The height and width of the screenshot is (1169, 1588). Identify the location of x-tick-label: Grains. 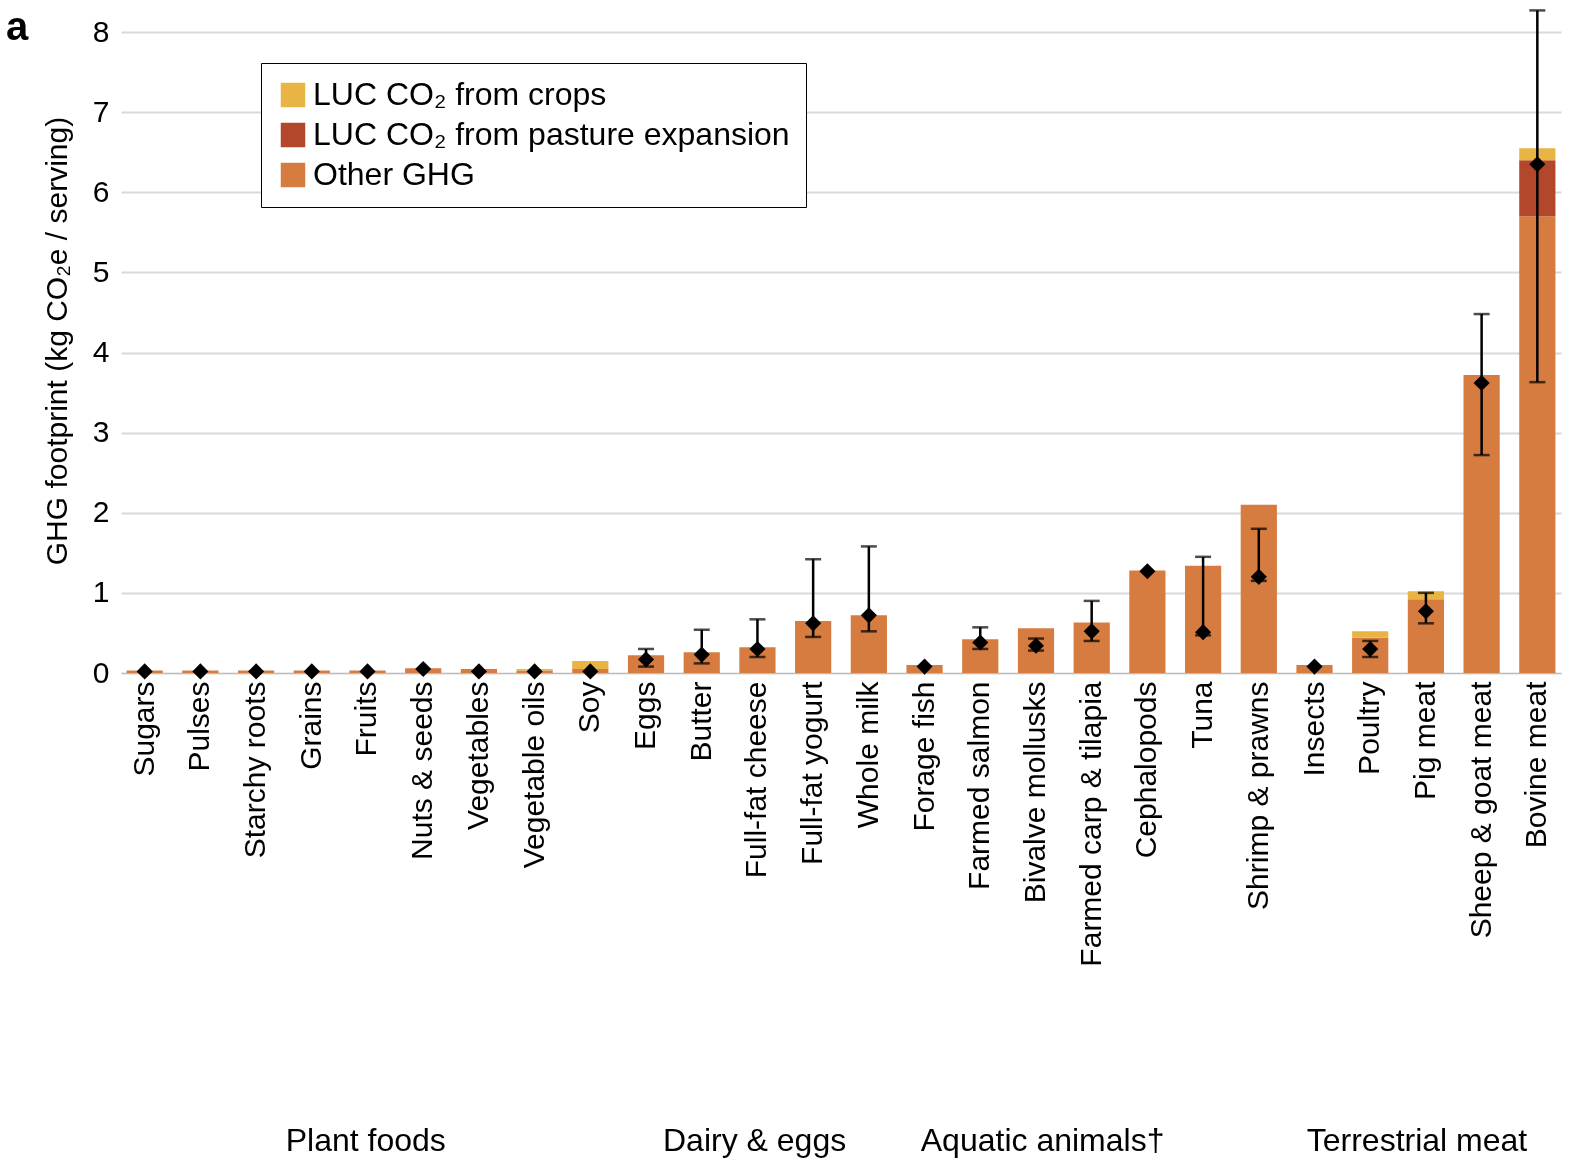
(310, 725).